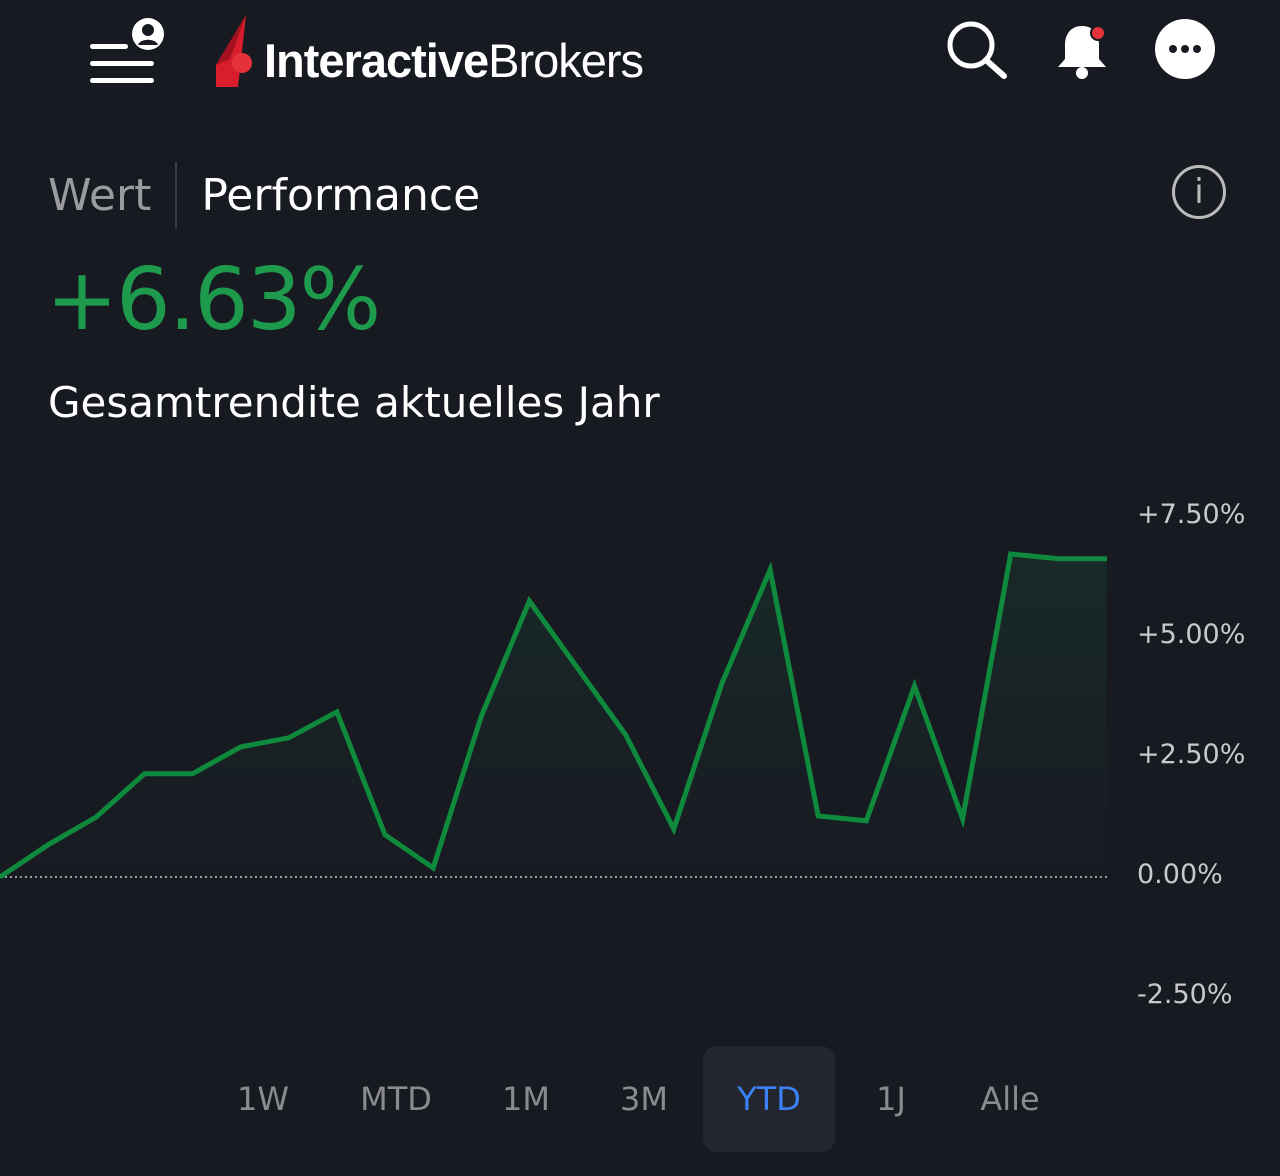 The height and width of the screenshot is (1176, 1280). Describe the element at coordinates (148, 34) in the screenshot. I see `user-icon` at that location.